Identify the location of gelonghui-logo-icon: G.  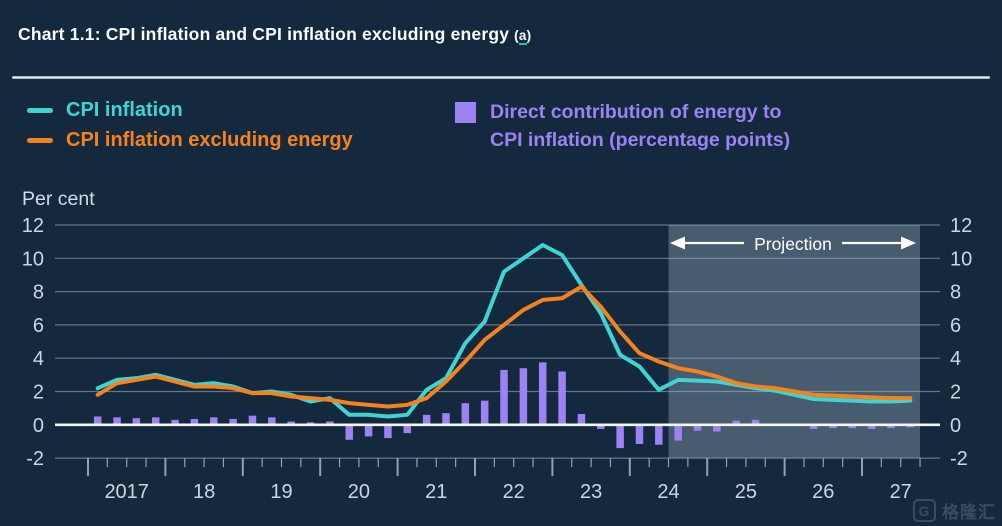
(924, 510).